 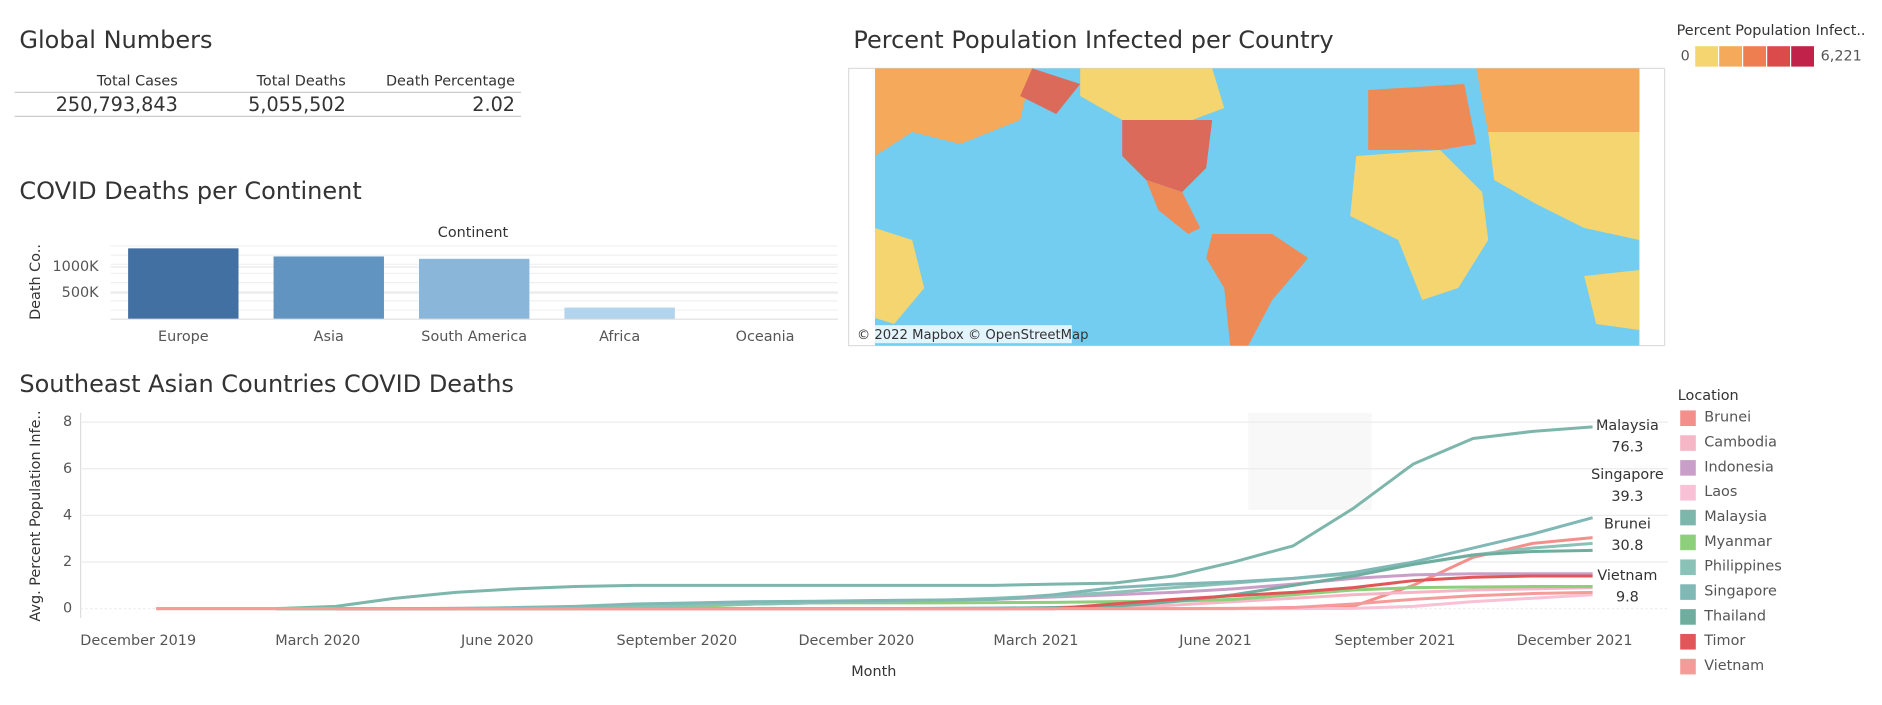 What do you see at coordinates (765, 337) in the screenshot?
I see `x-tick-label: Oceania` at bounding box center [765, 337].